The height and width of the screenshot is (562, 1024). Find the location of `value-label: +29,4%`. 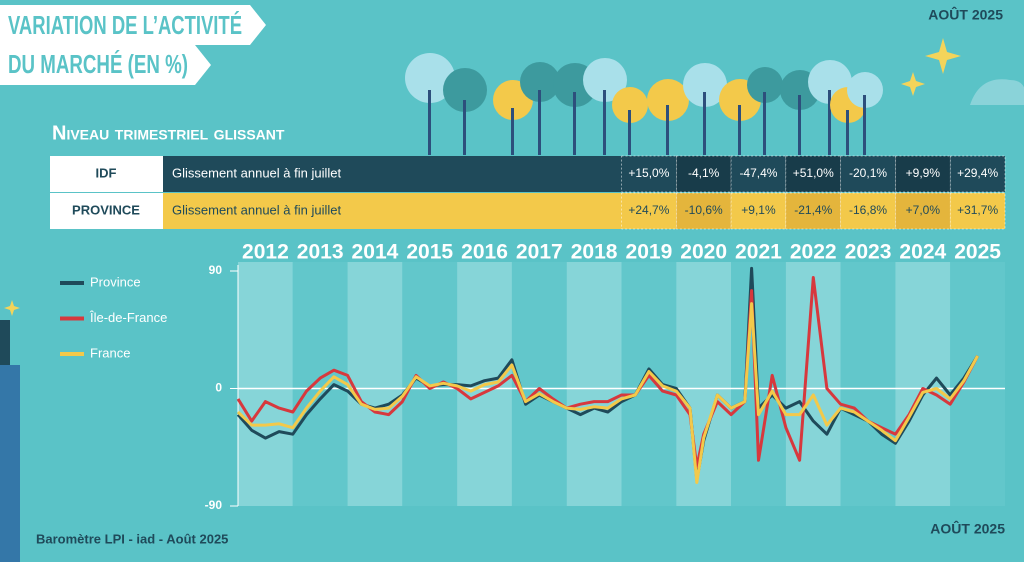

value-label: +29,4% is located at coordinates (977, 173).